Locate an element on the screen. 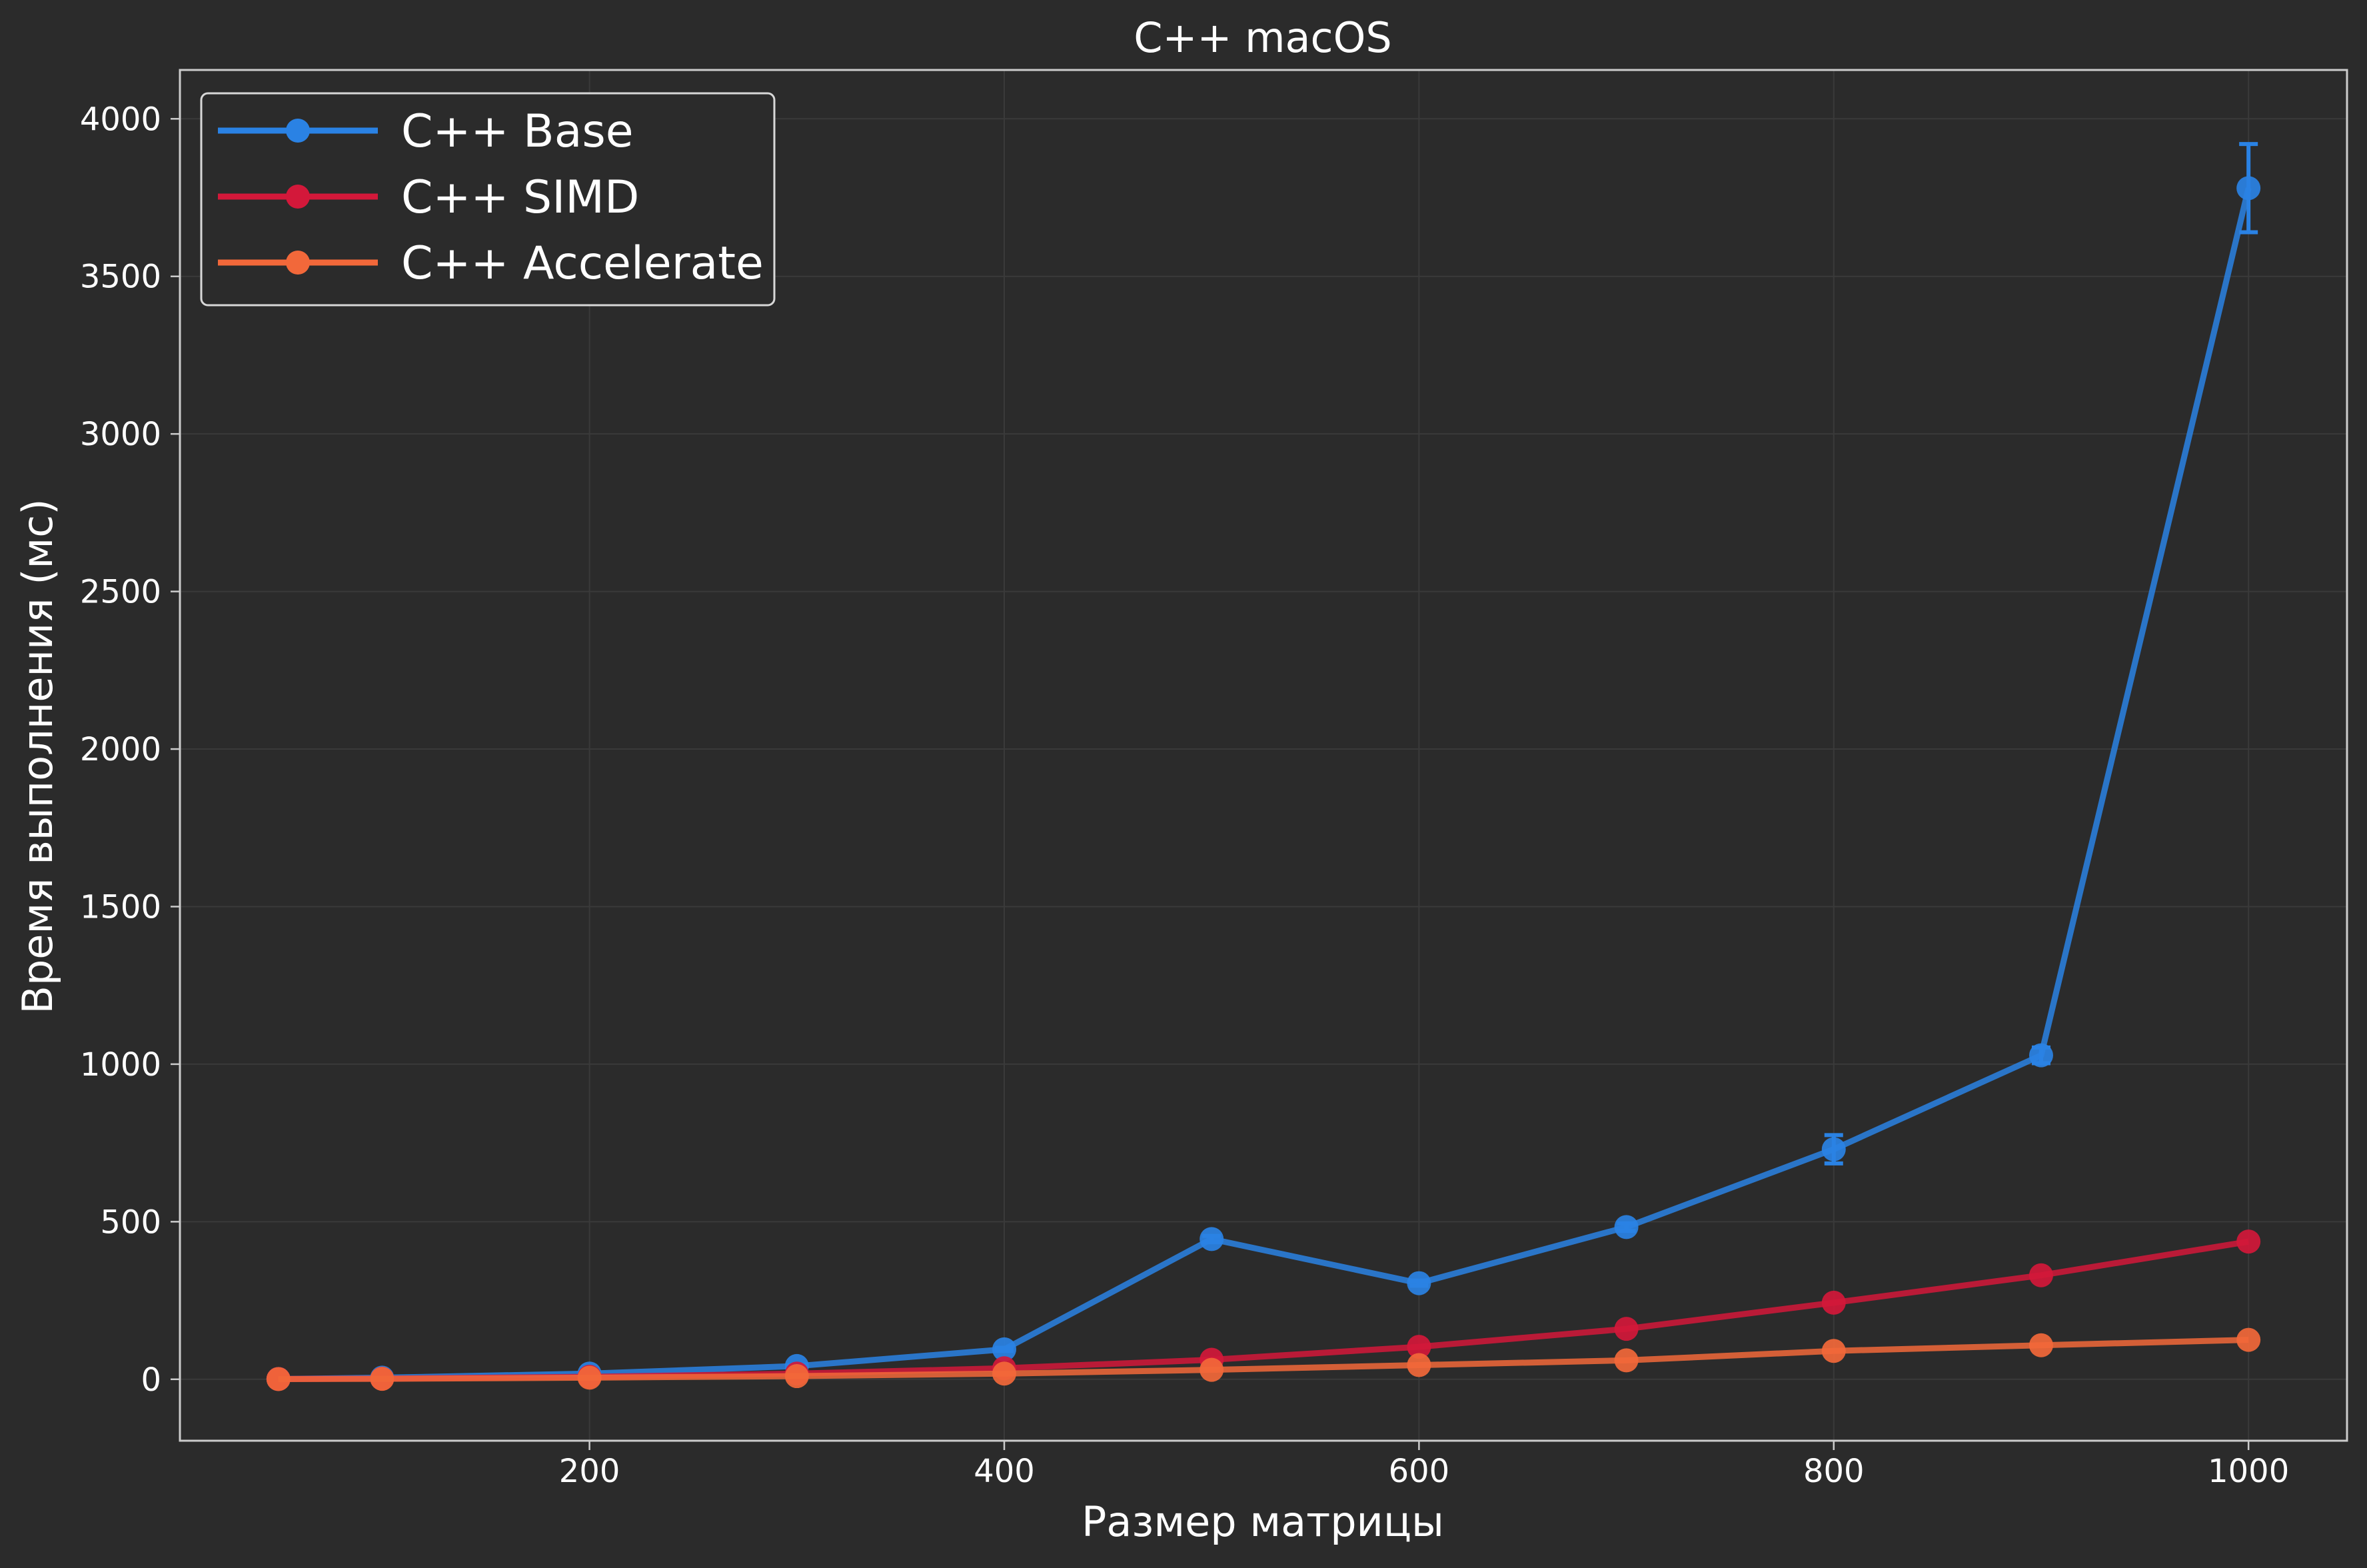  x-tick-label: 1000 is located at coordinates (2248, 1471).